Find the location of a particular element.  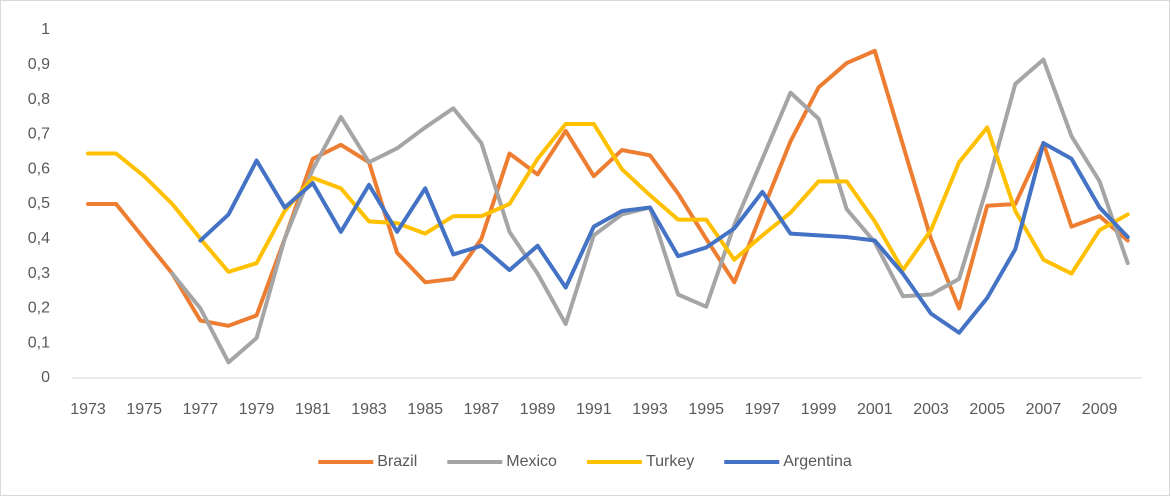

y-tick-label: 0,7 is located at coordinates (39, 134).